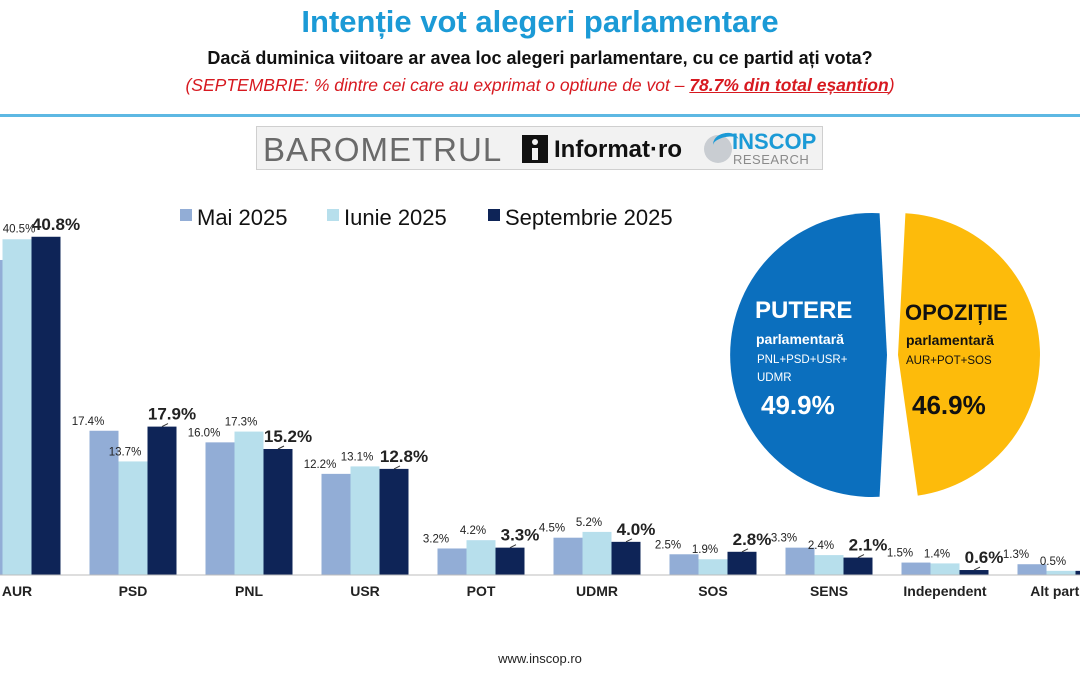  I want to click on page-title: Intenție vot alegeri parlamentare, so click(540, 21).